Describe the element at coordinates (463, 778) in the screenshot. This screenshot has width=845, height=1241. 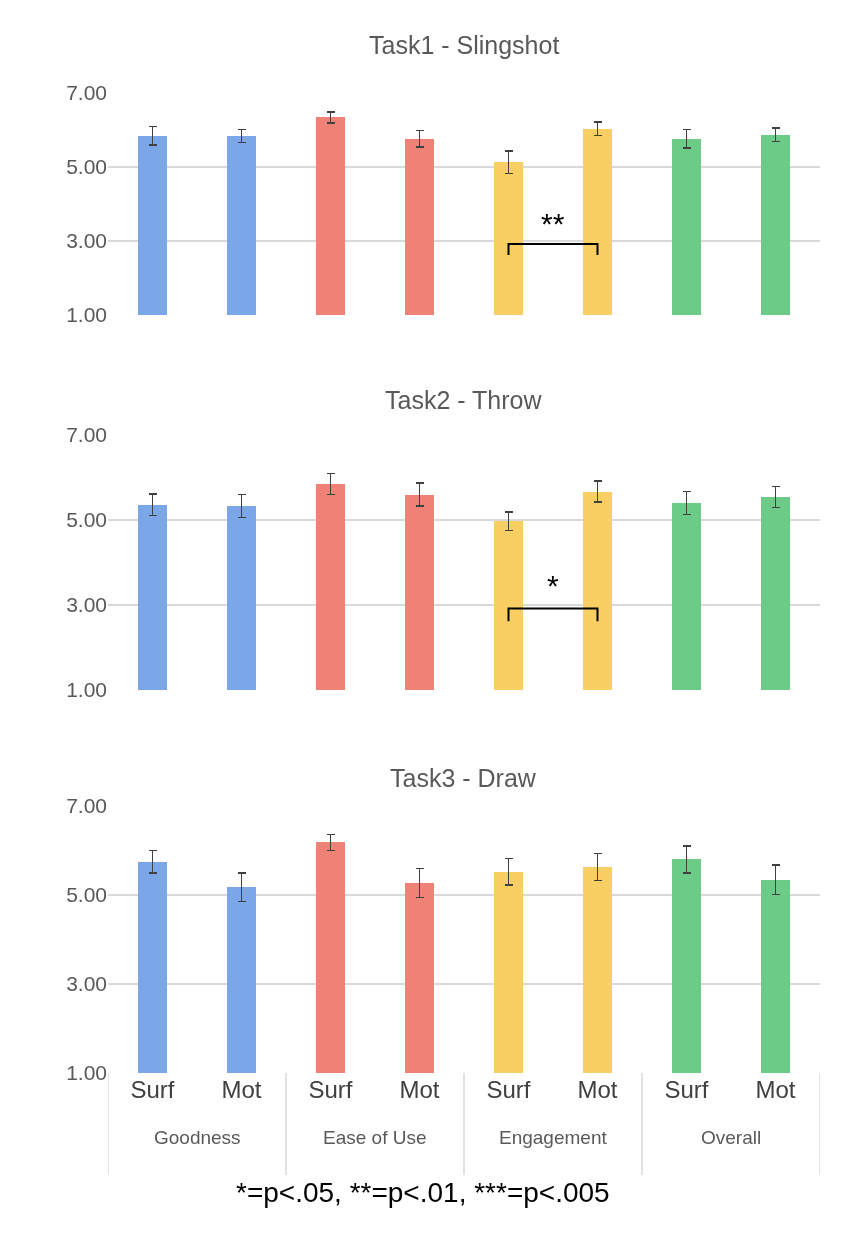
I see `chart-title: Task3 - Draw` at that location.